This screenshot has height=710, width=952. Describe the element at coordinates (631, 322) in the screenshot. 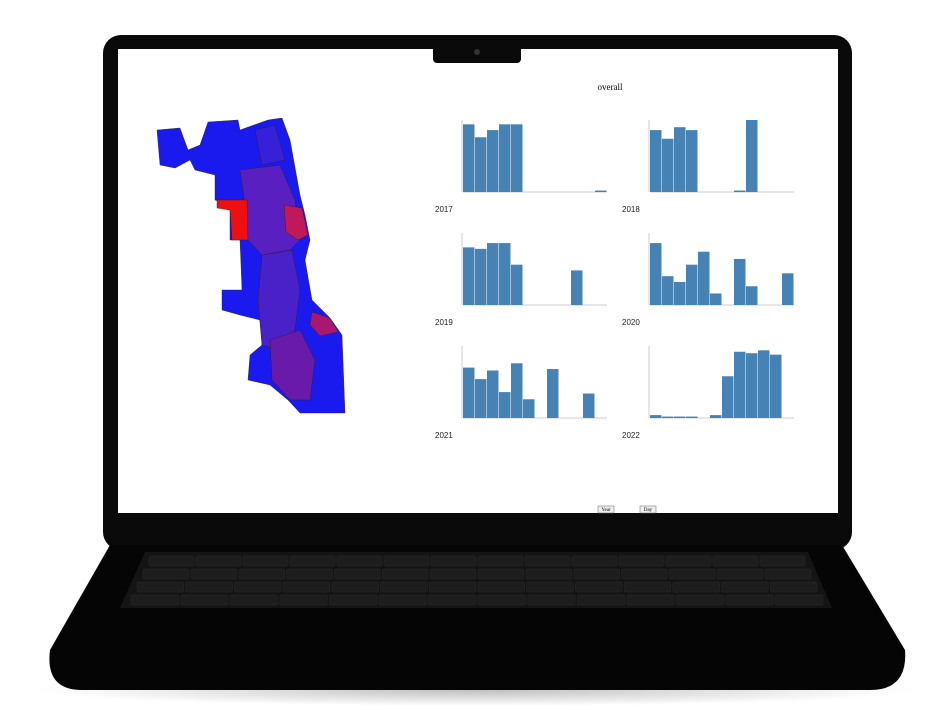

I see `chart-title: 2020` at that location.